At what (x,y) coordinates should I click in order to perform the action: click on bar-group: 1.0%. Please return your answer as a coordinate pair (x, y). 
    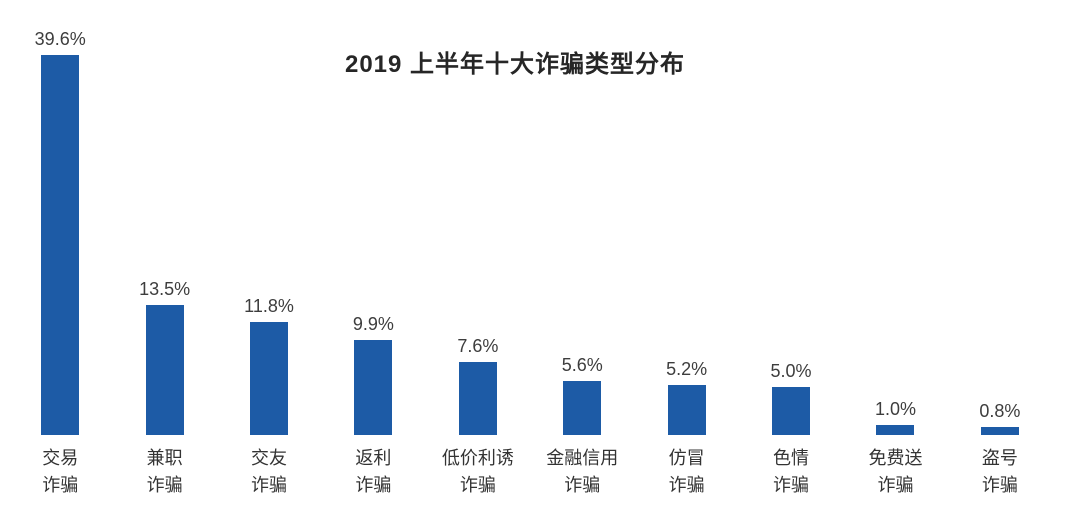
    Looking at the image, I should click on (895, 417).